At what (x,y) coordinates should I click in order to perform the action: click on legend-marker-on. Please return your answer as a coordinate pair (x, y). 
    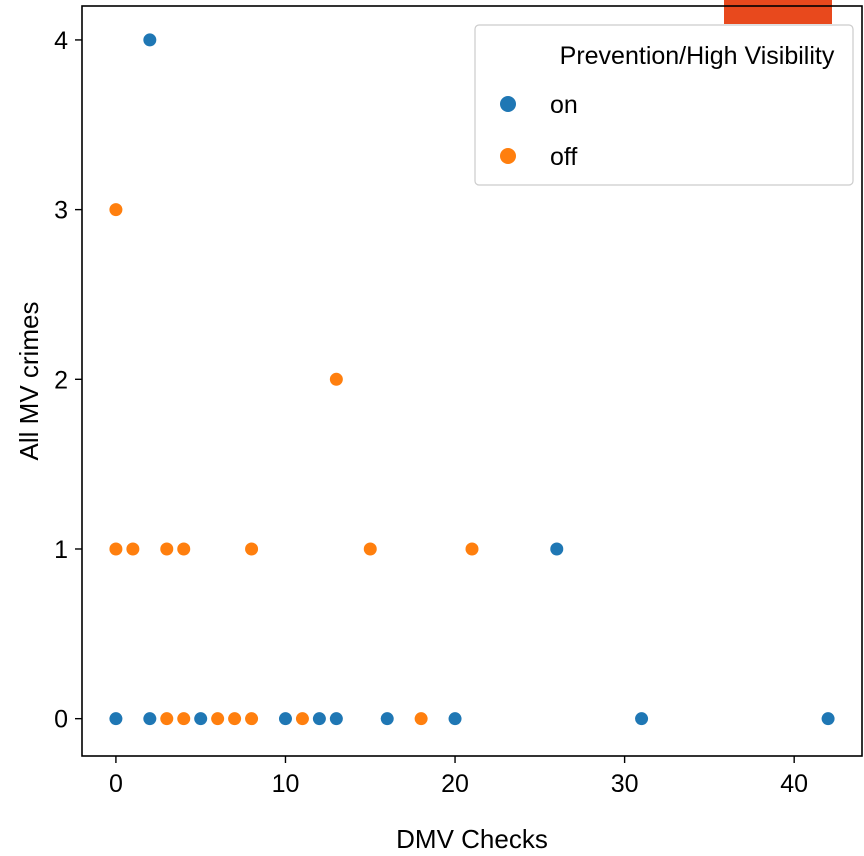
    Looking at the image, I should click on (508, 104).